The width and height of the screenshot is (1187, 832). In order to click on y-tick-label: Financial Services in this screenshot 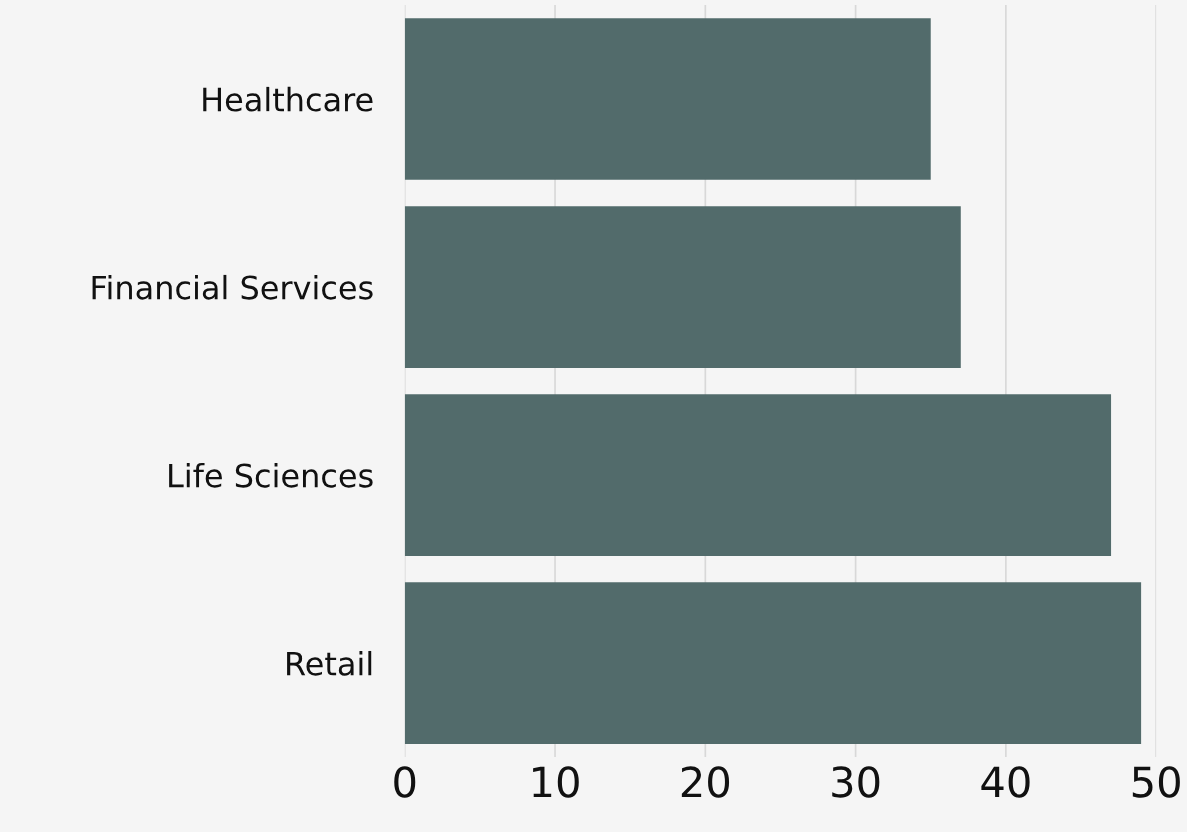, I will do `click(232, 287)`.